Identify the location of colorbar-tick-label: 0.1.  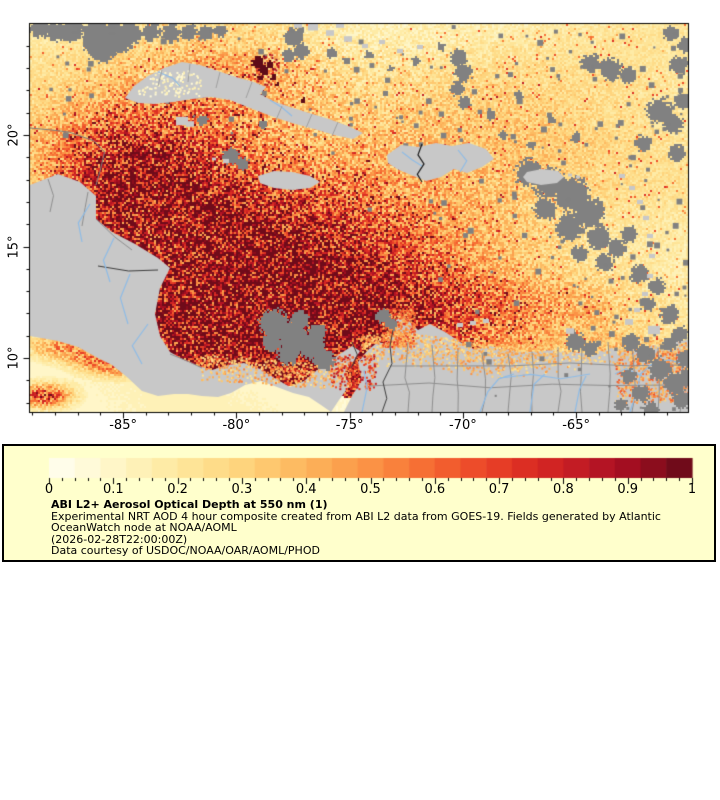
(113, 489).